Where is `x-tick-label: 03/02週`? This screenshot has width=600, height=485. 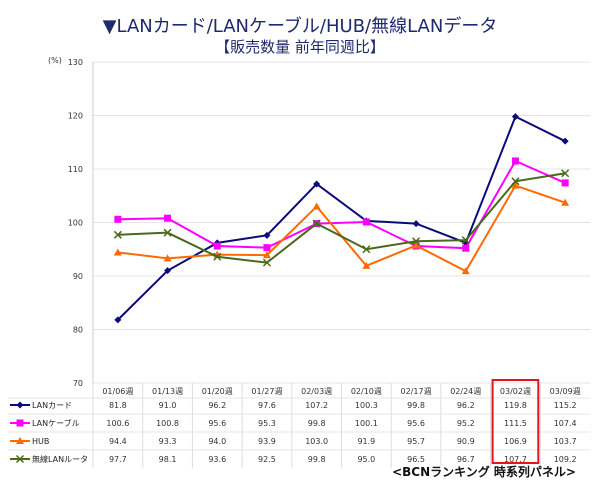 x-tick-label: 03/02週 is located at coordinates (515, 391).